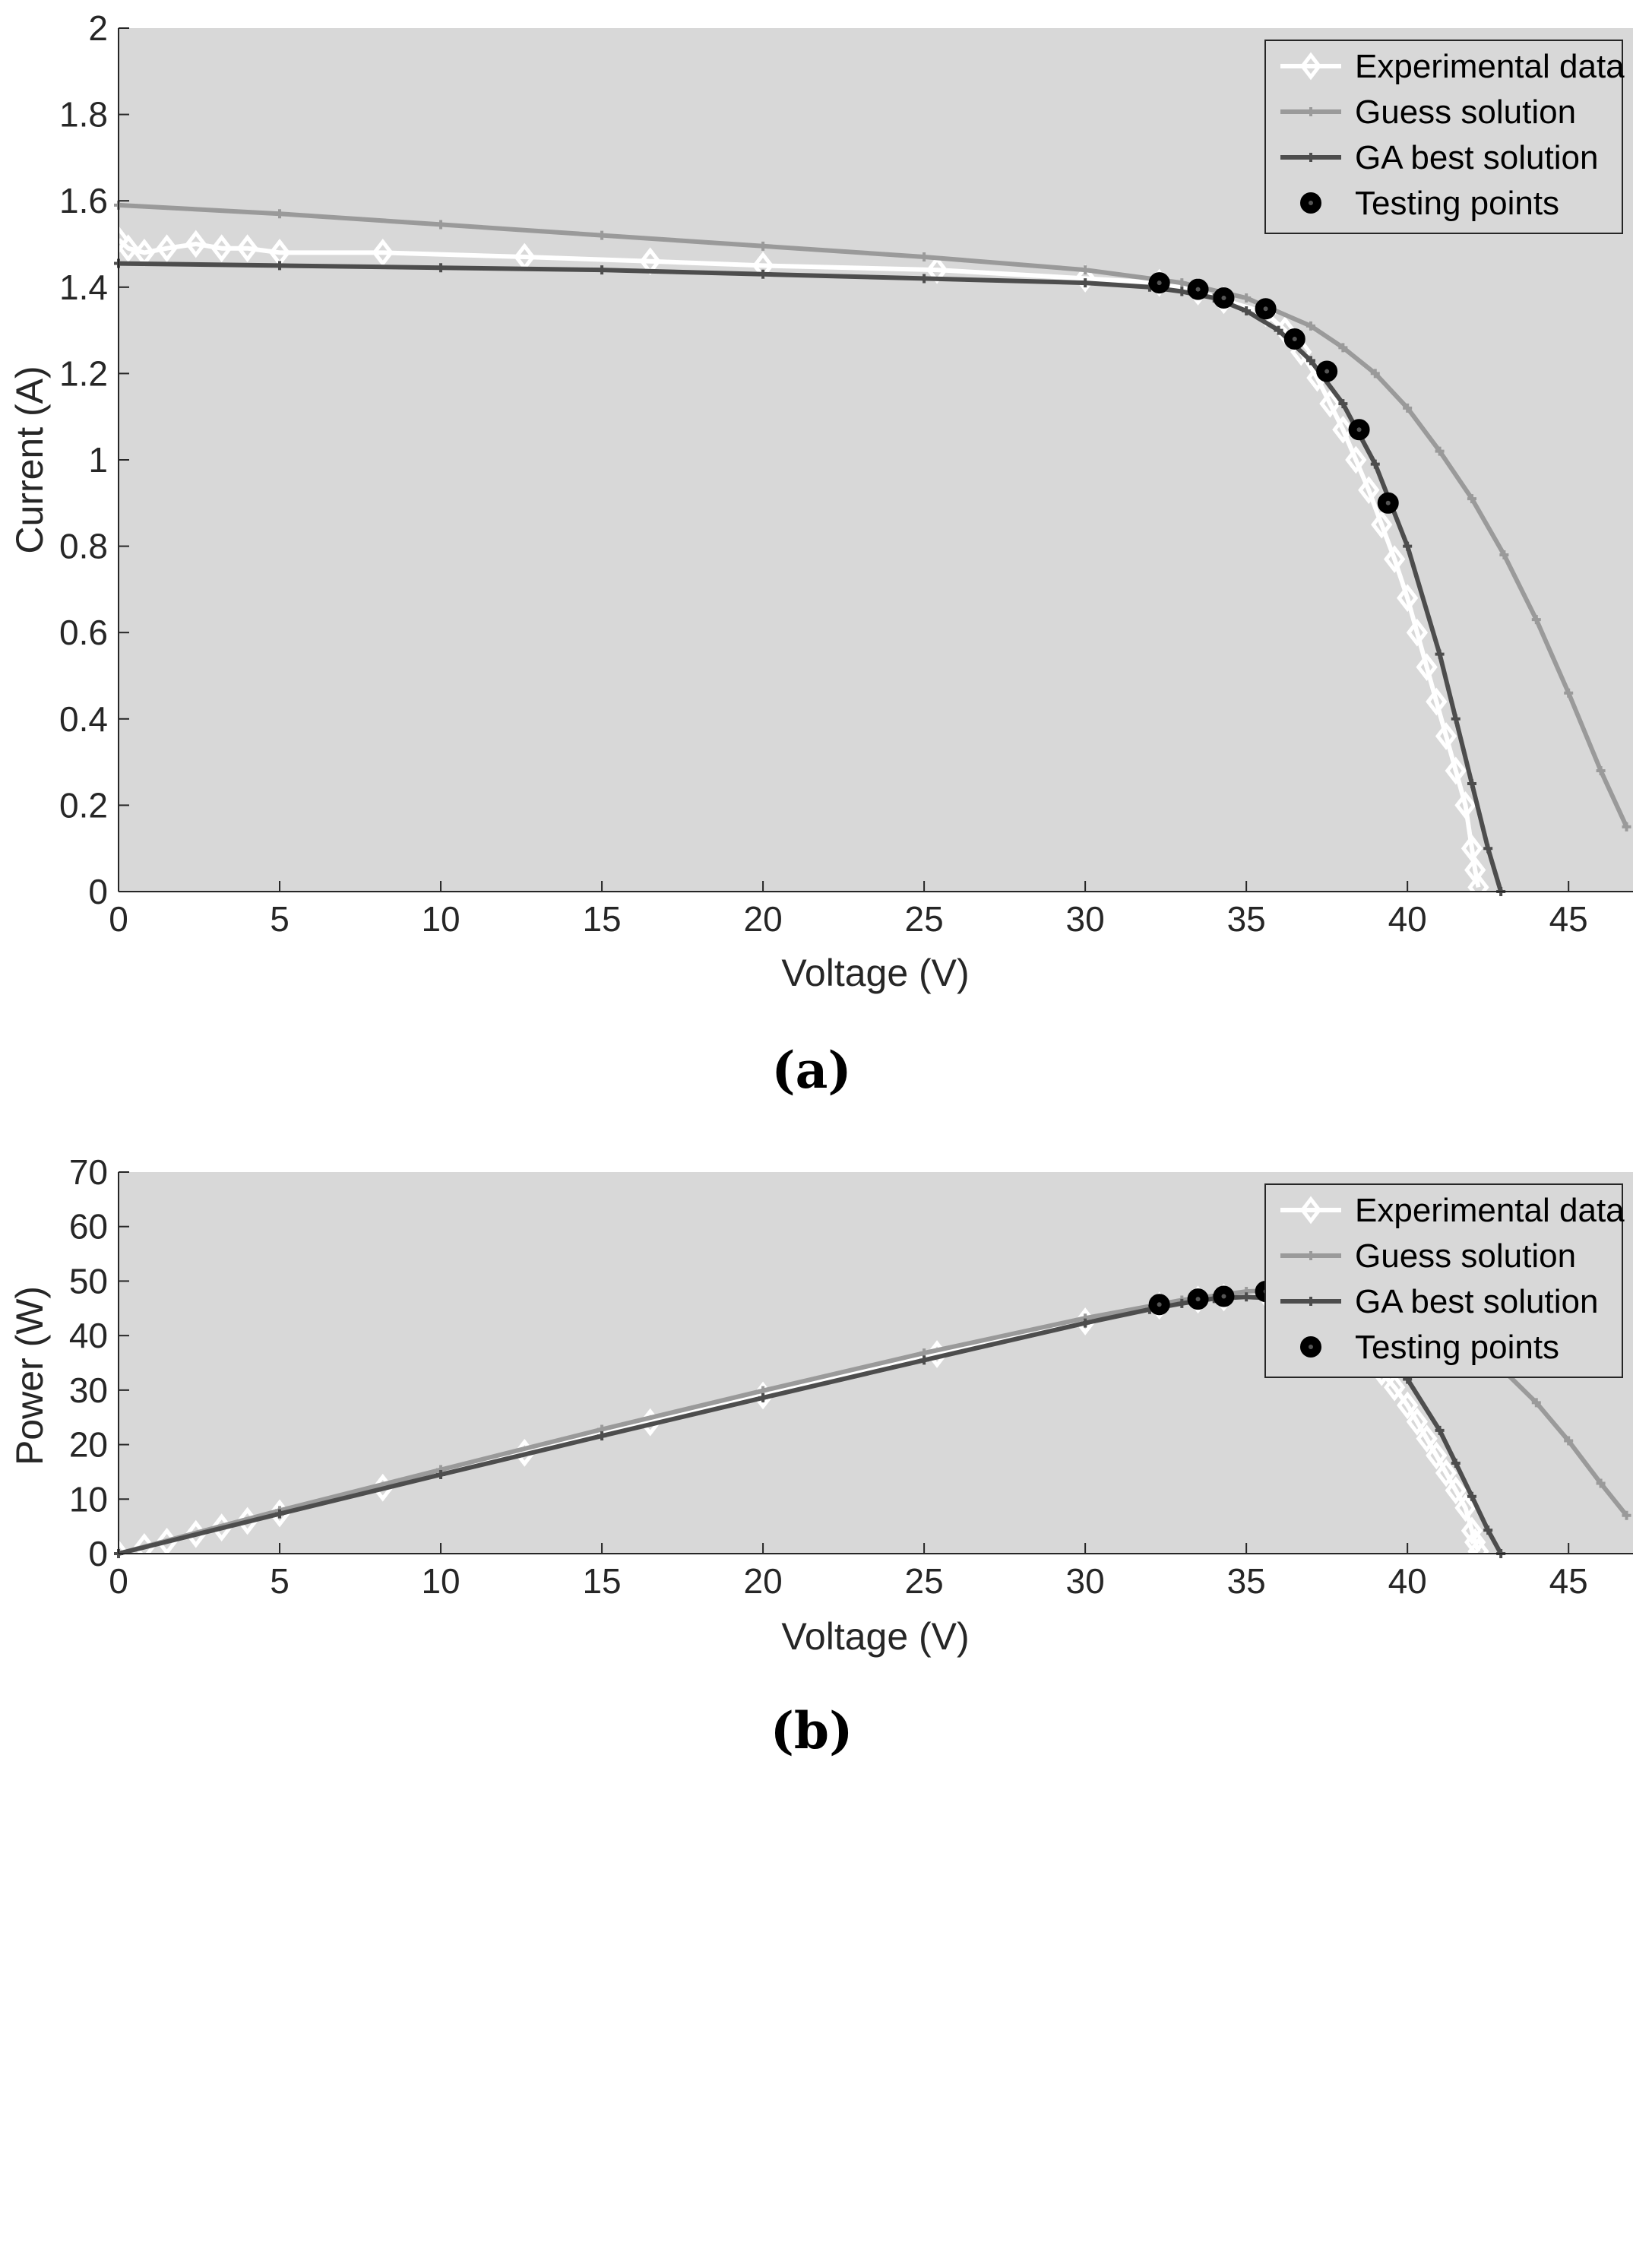 Image resolution: width=1652 pixels, height=2259 pixels. I want to click on panel-label-b: (b), so click(812, 1730).